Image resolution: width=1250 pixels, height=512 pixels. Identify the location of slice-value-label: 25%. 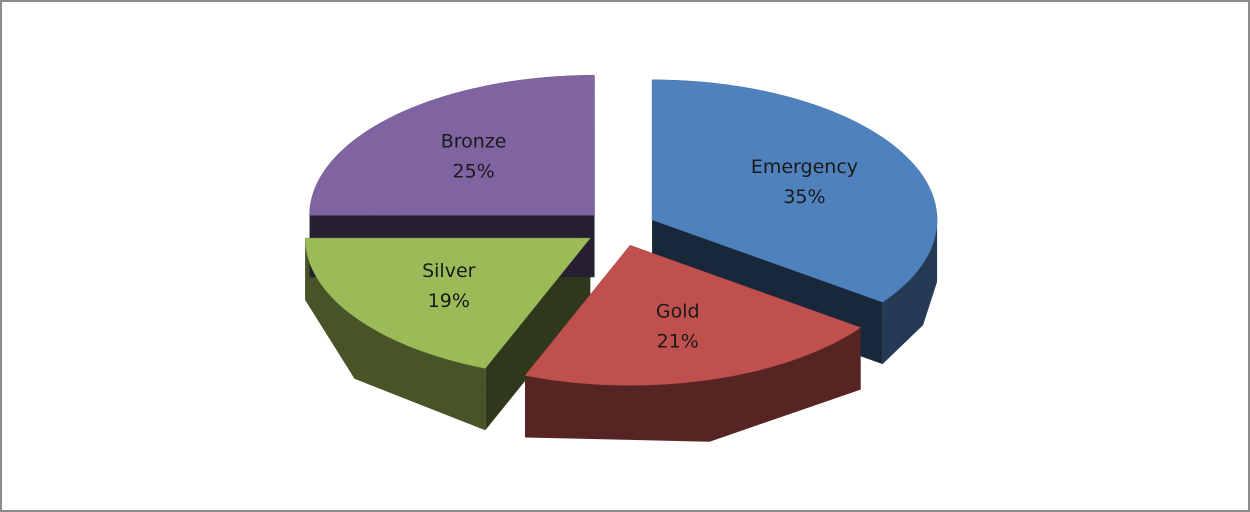
(474, 171).